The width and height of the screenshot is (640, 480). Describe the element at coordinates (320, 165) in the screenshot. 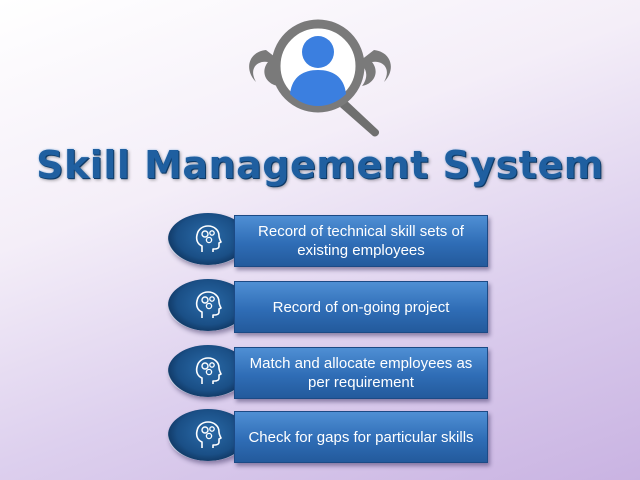

I see `page-title: Skill Management System` at that location.